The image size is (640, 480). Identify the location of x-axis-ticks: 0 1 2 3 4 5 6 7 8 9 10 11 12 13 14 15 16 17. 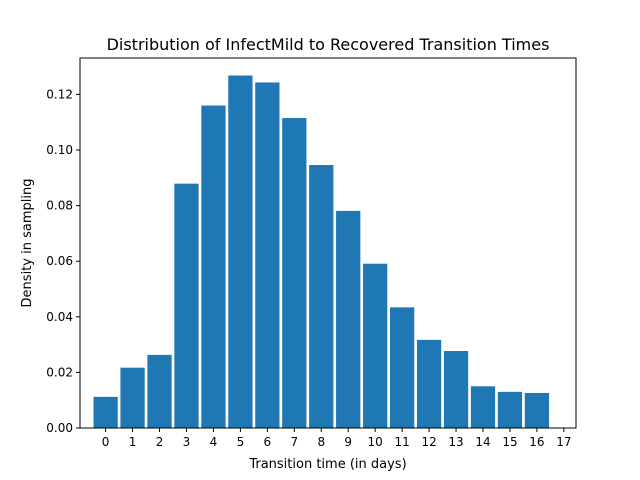
(337, 438).